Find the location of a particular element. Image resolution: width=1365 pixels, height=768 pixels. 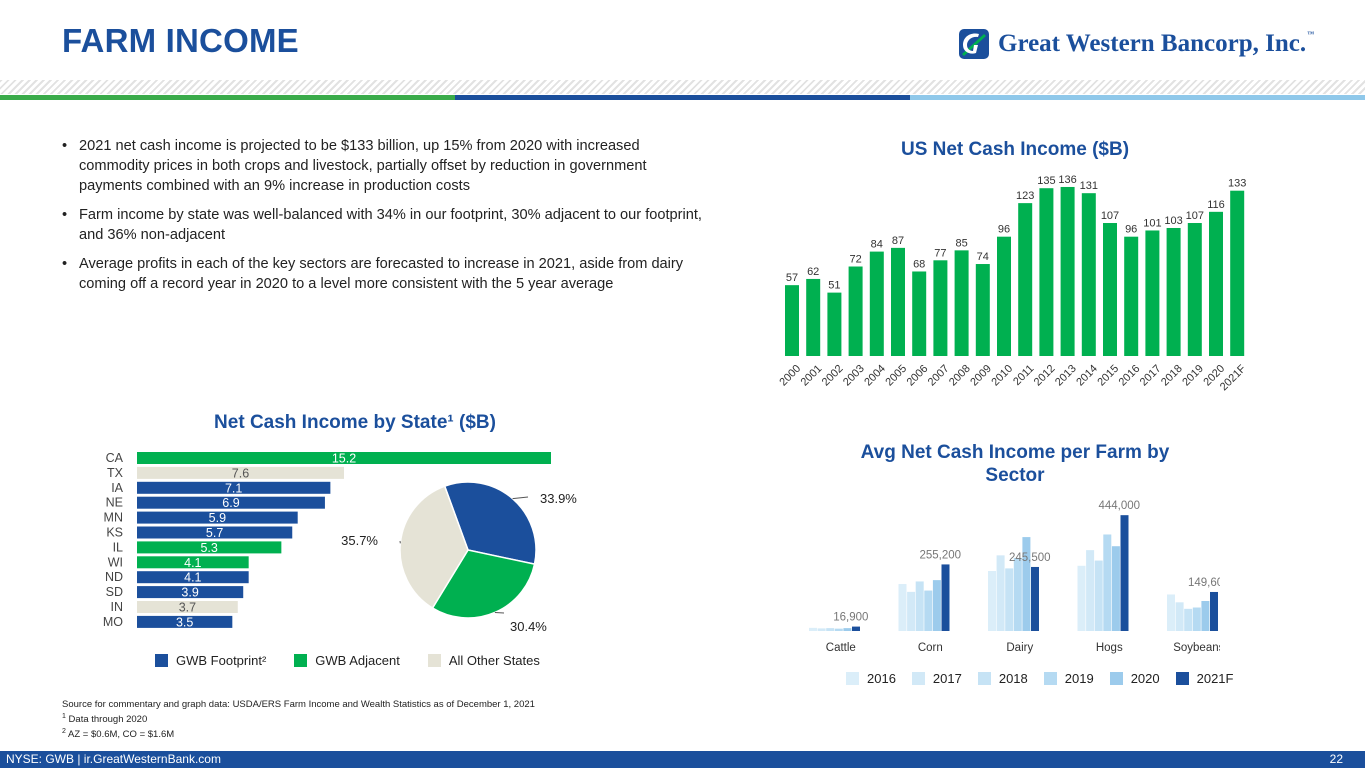

page-number: 22 is located at coordinates (1336, 759).